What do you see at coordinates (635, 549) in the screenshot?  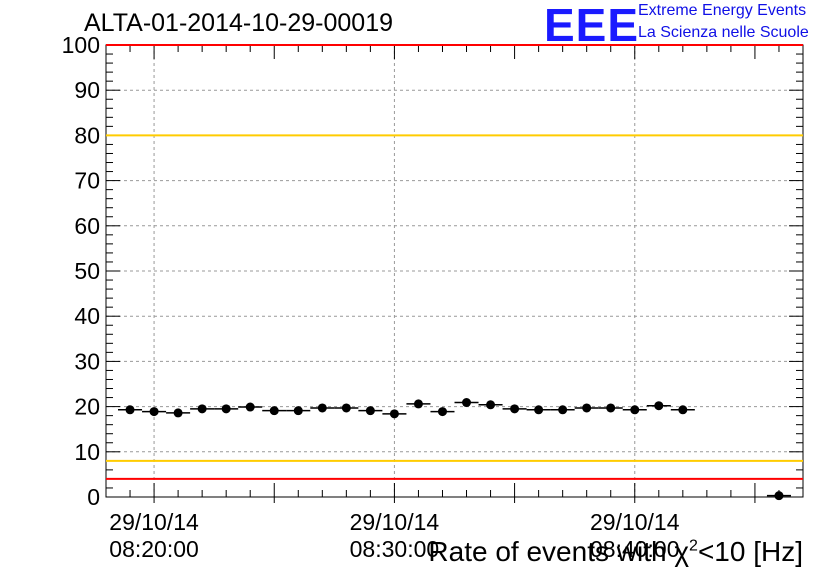 I see `x-tick-label-time: 08:40:00` at bounding box center [635, 549].